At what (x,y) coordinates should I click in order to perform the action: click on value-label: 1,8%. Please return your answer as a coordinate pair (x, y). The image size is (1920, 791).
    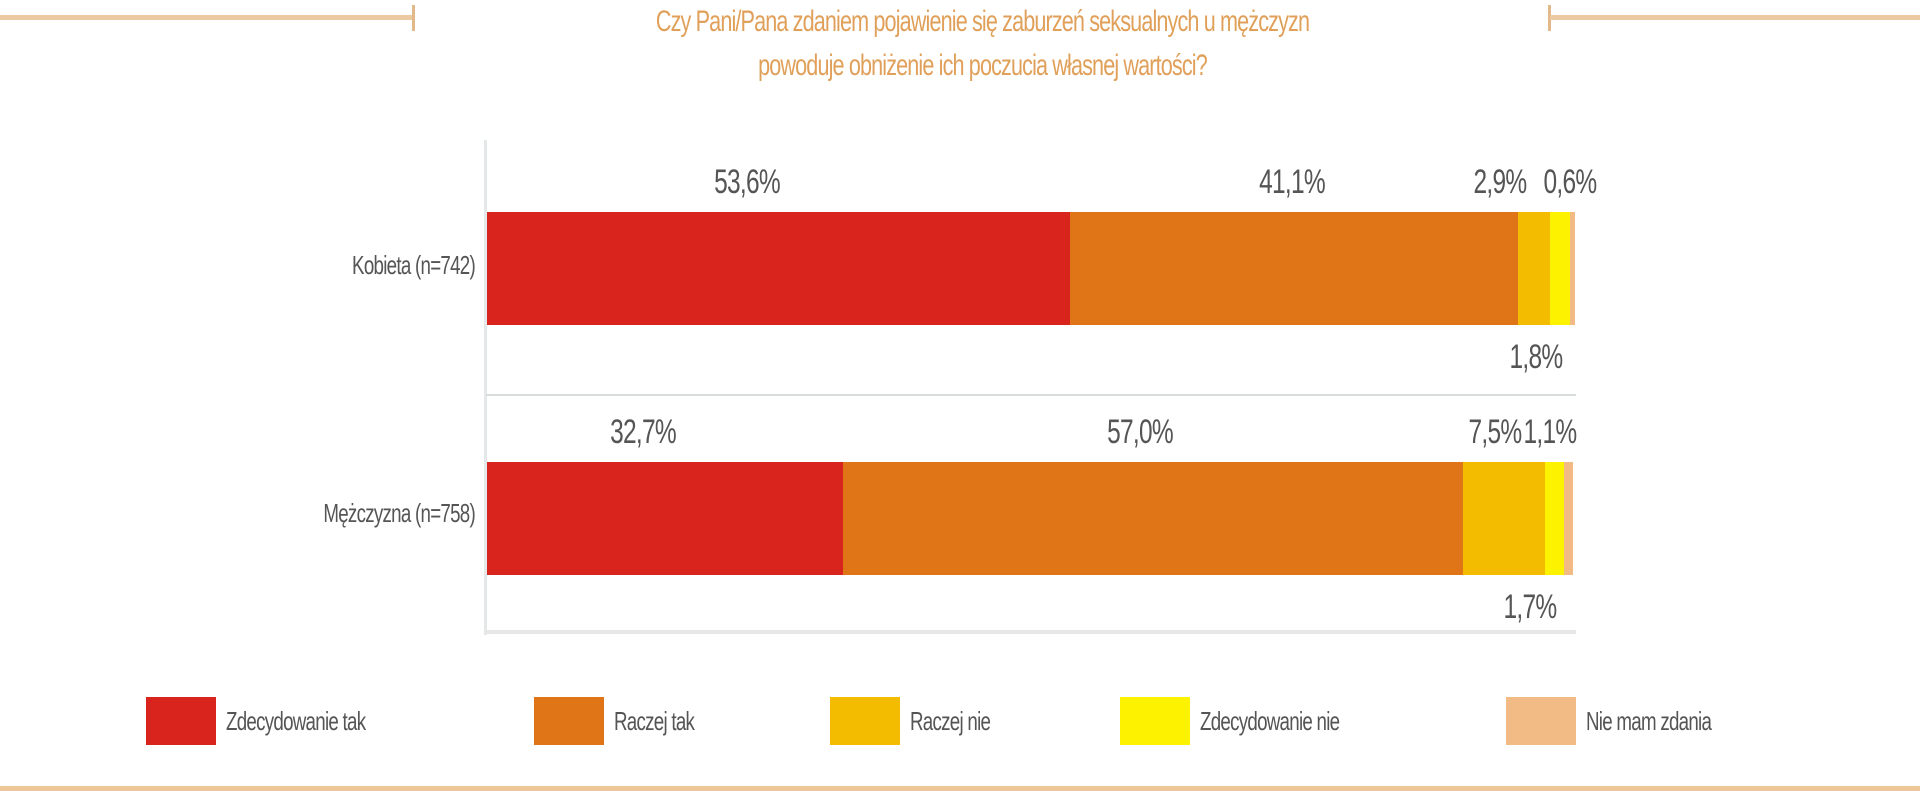
    Looking at the image, I should click on (1536, 357).